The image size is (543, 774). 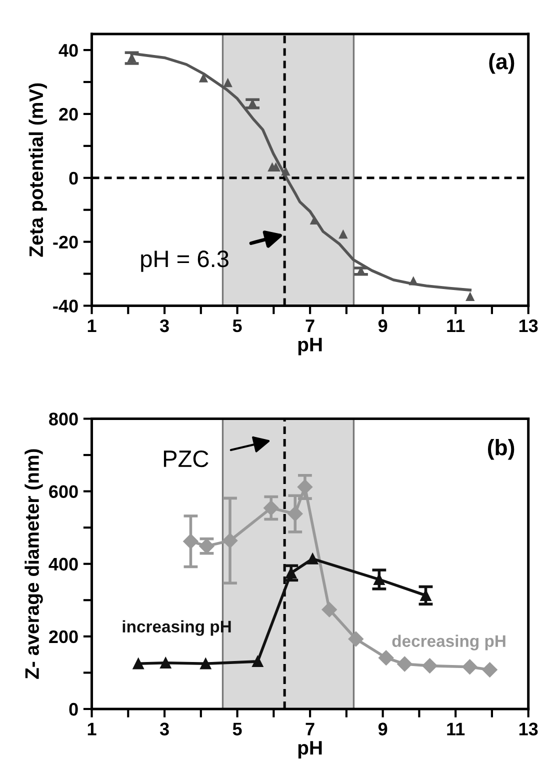 I want to click on y-tick-label: 20, so click(x=68, y=114).